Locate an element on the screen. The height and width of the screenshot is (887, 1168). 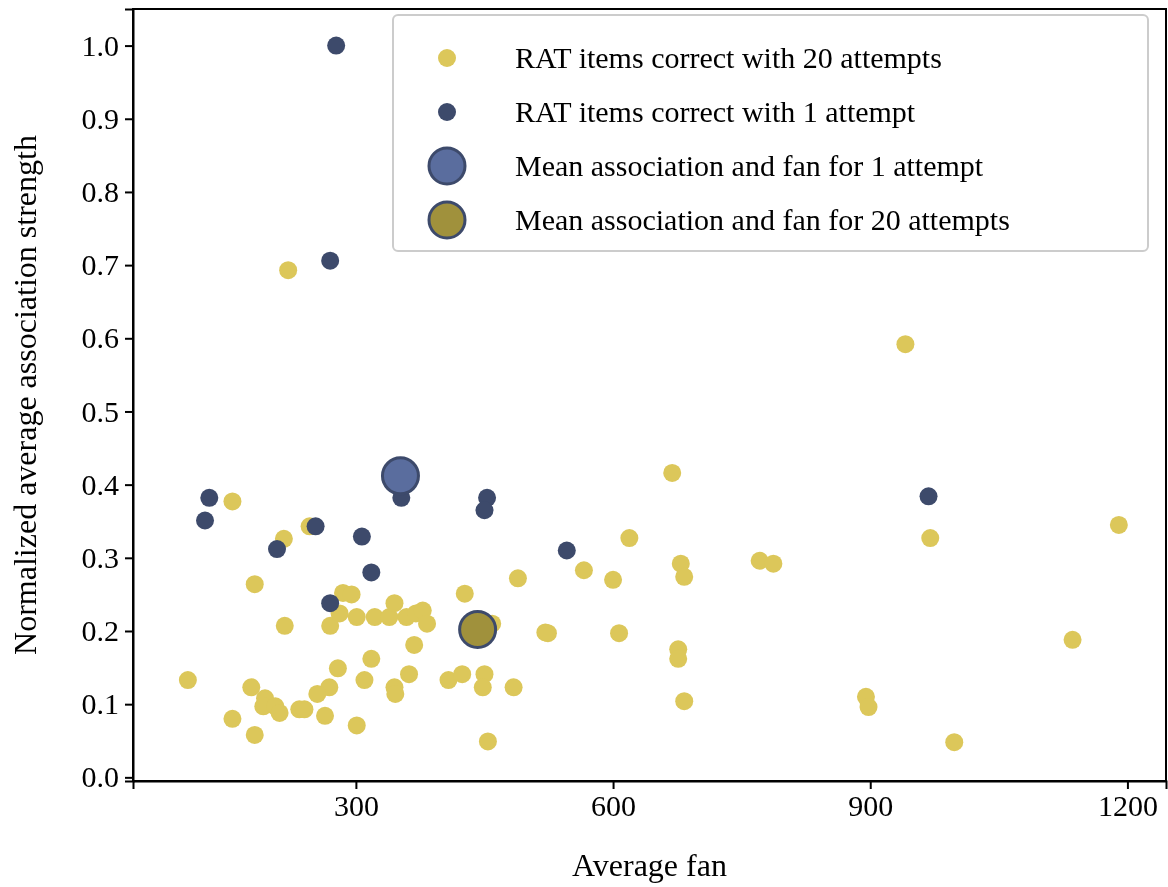
legend-label: Mean association and fan for 20 attempts is located at coordinates (762, 219).